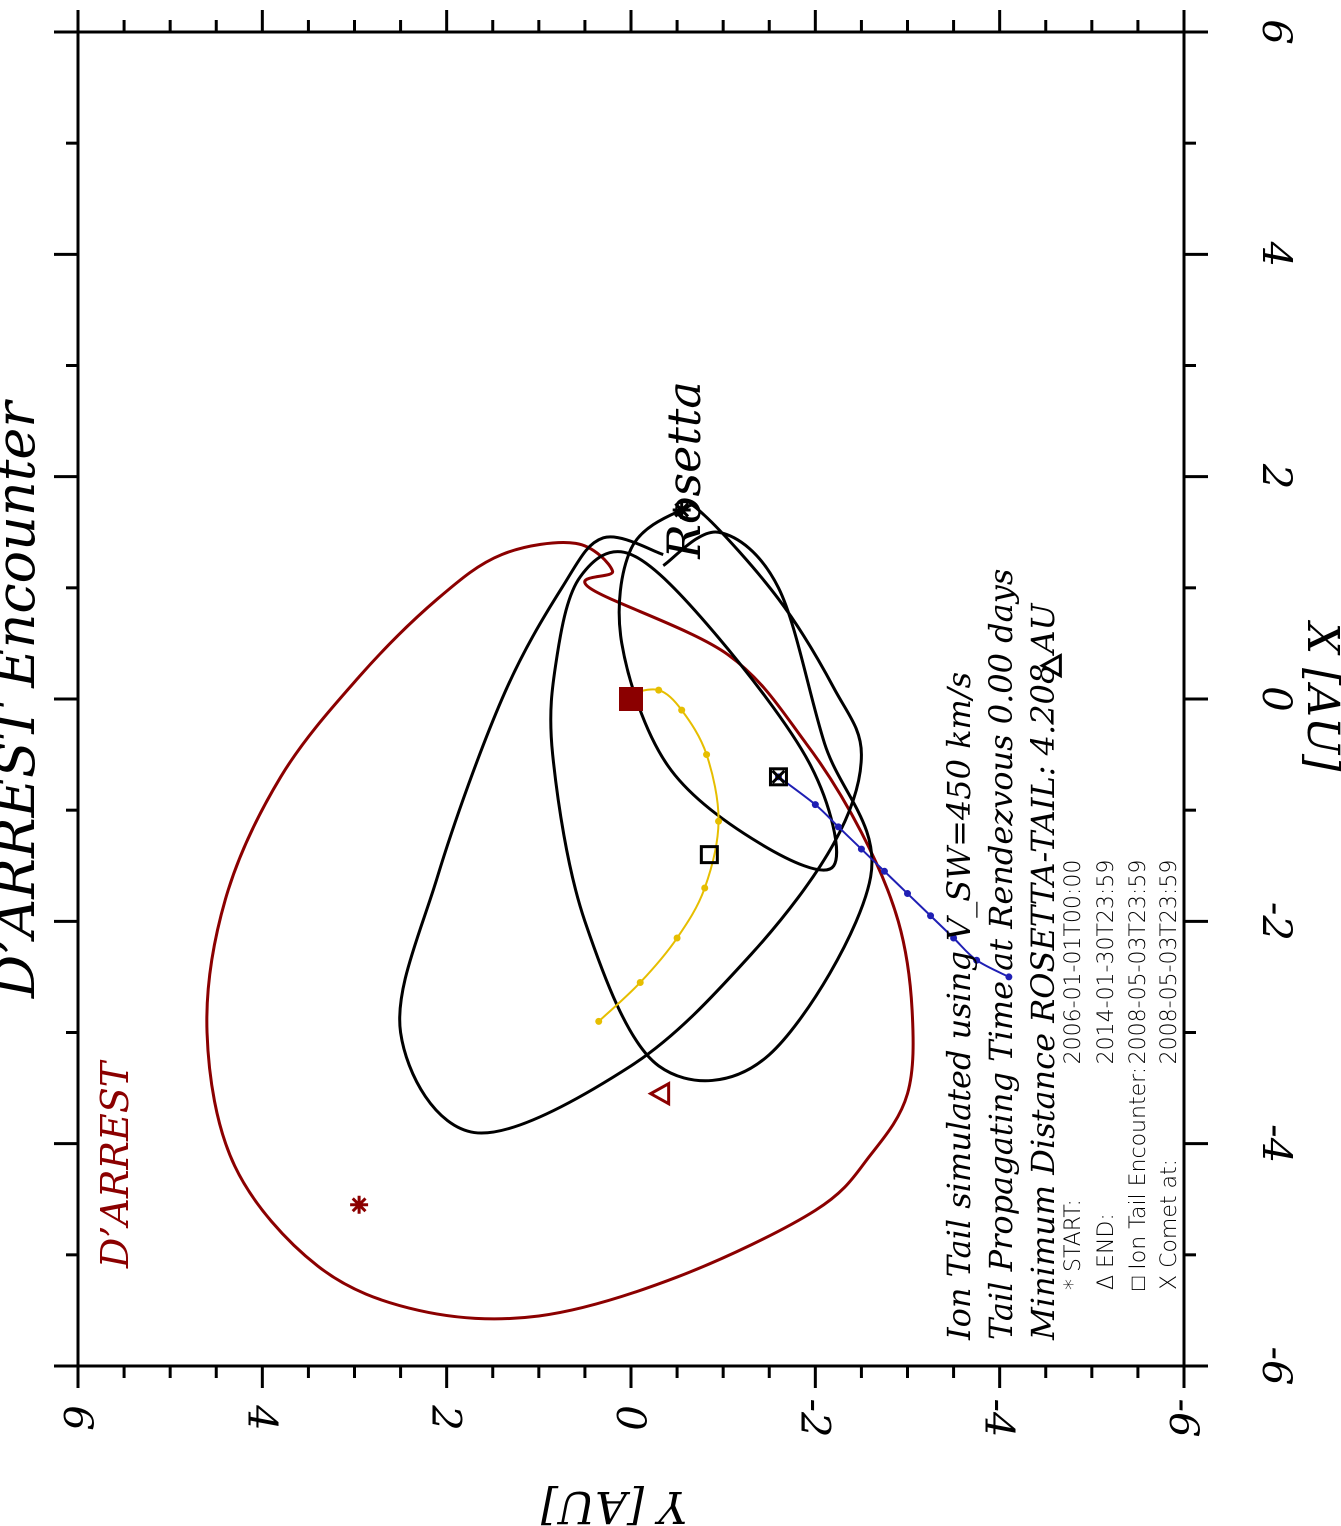 The width and height of the screenshot is (1341, 1526). I want to click on y-tick-label: -4, so click(999, 1418).